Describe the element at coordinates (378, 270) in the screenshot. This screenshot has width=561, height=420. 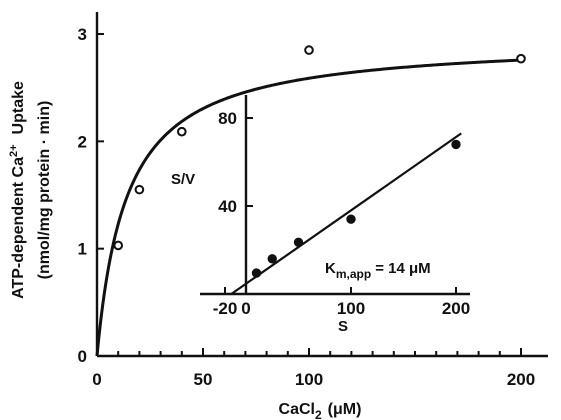
I see `km-annotation: Km,app = 14 μM` at that location.